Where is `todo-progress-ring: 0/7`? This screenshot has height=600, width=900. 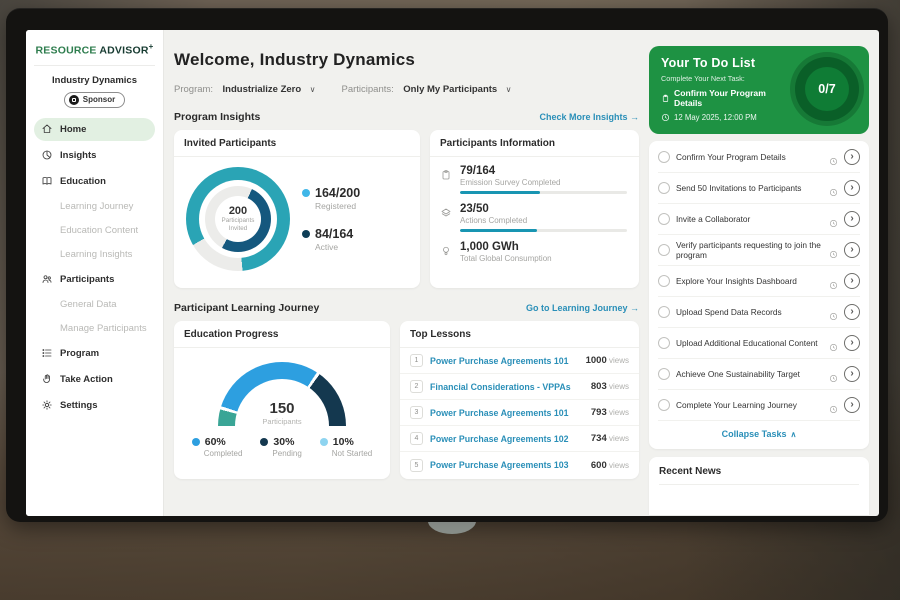
todo-progress-ring: 0/7 is located at coordinates (827, 89).